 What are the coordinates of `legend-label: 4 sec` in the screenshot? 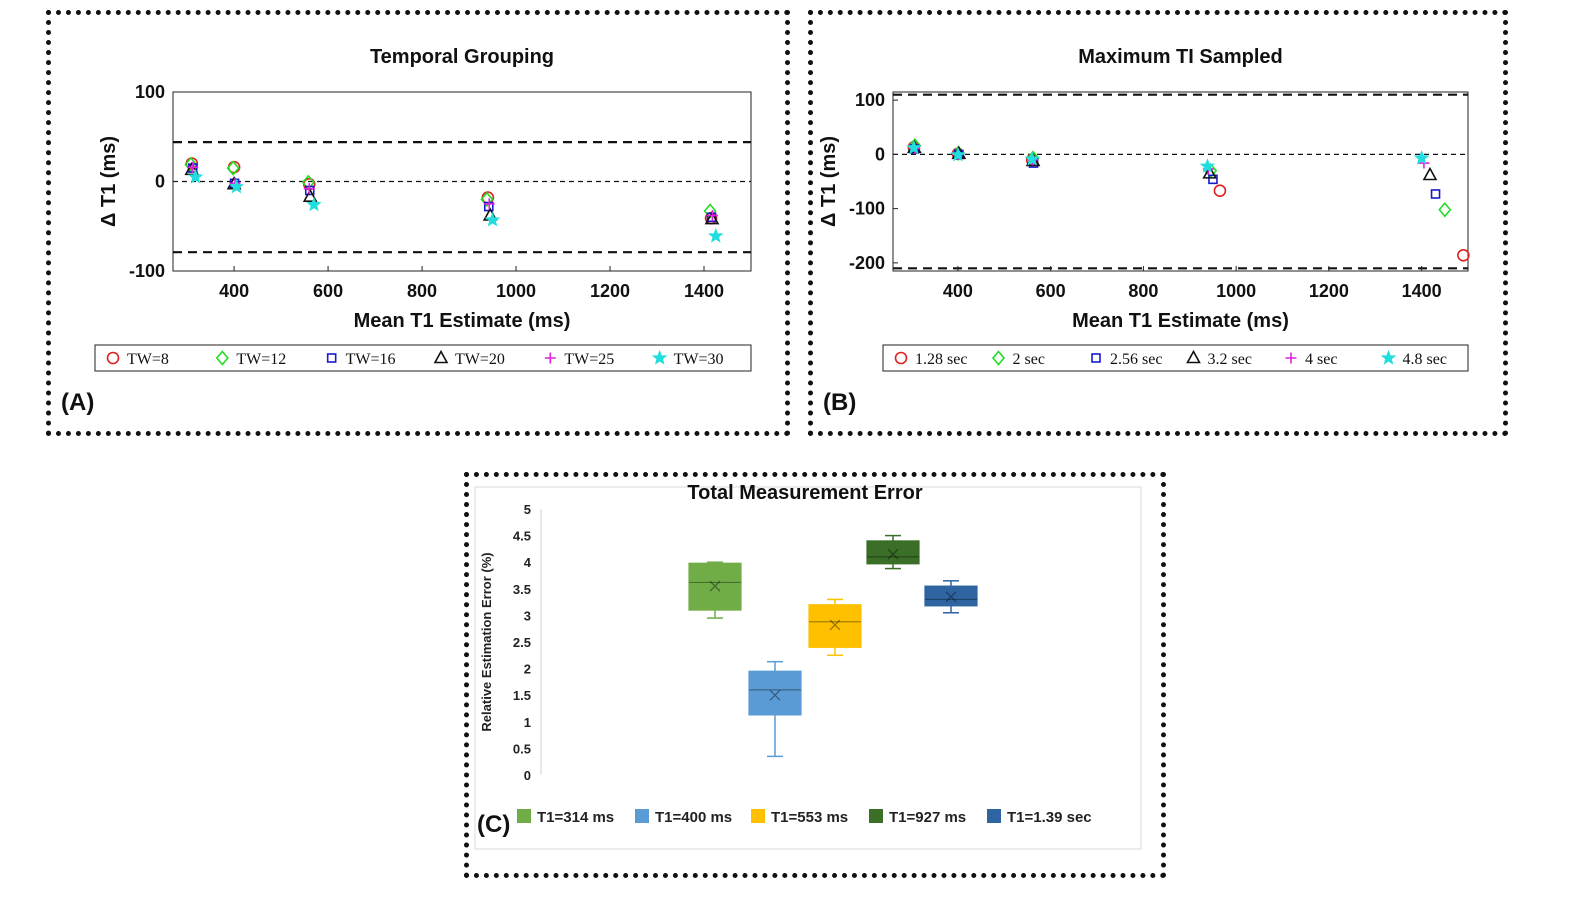 It's located at (1321, 359).